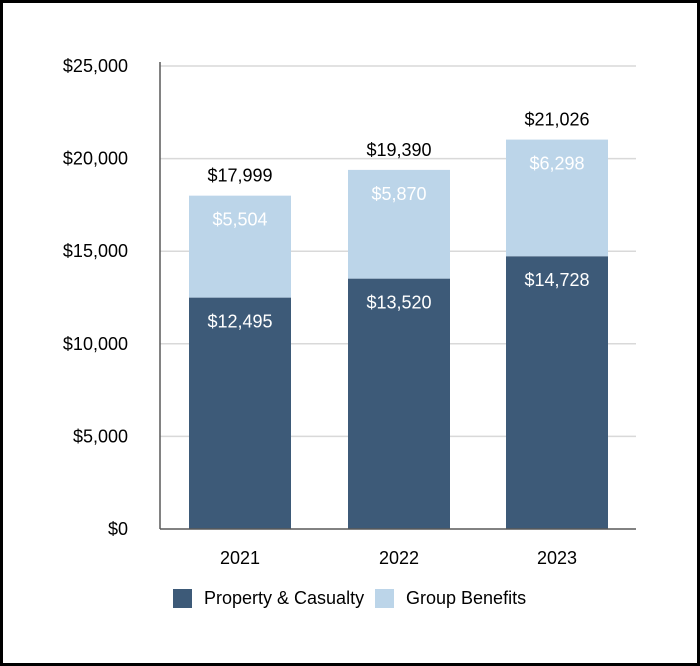 Image resolution: width=700 pixels, height=666 pixels. I want to click on bar-group-benefits-2022, so click(399, 224).